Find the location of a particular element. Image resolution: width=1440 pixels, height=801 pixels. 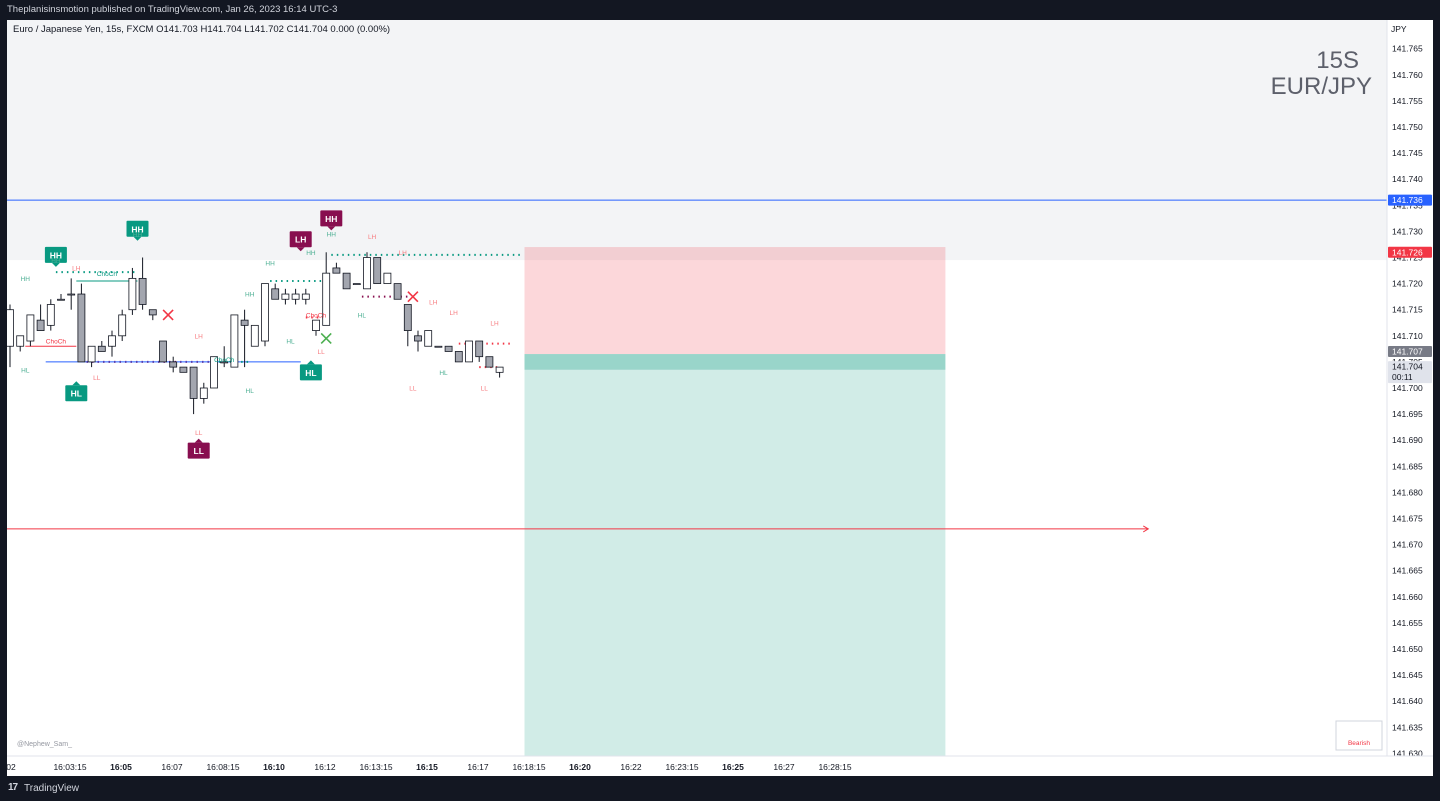

x-tick-label: 16:07 is located at coordinates (172, 767).